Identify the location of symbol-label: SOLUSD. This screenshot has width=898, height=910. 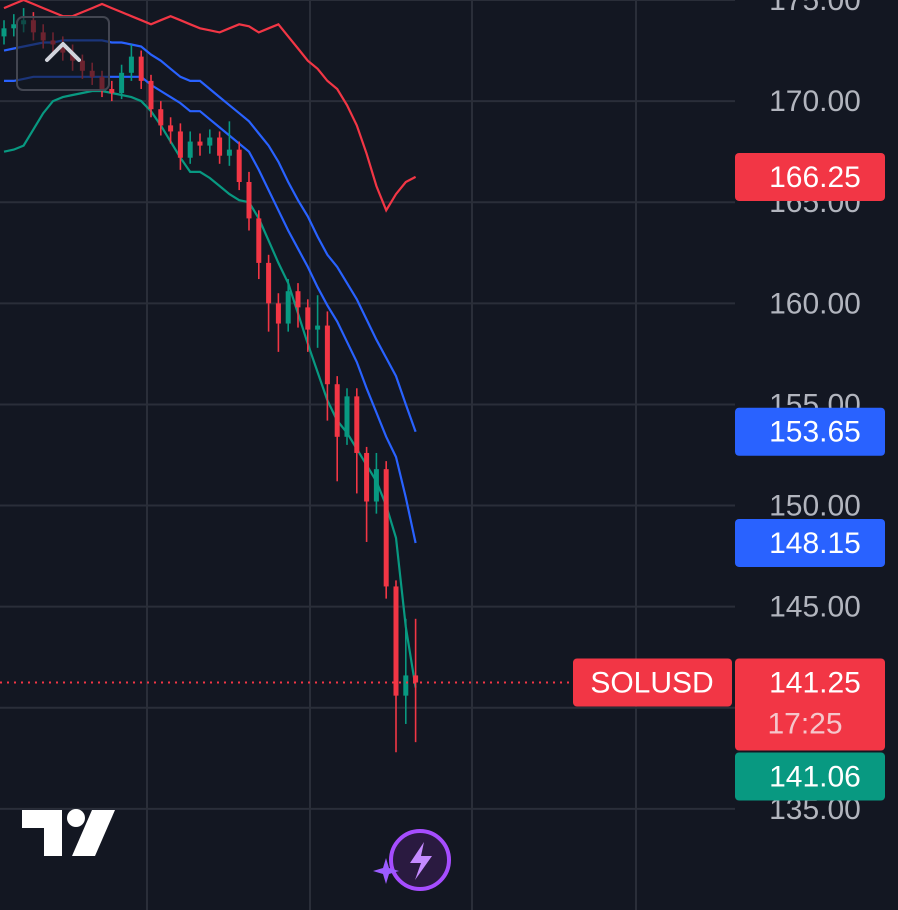
(651, 682).